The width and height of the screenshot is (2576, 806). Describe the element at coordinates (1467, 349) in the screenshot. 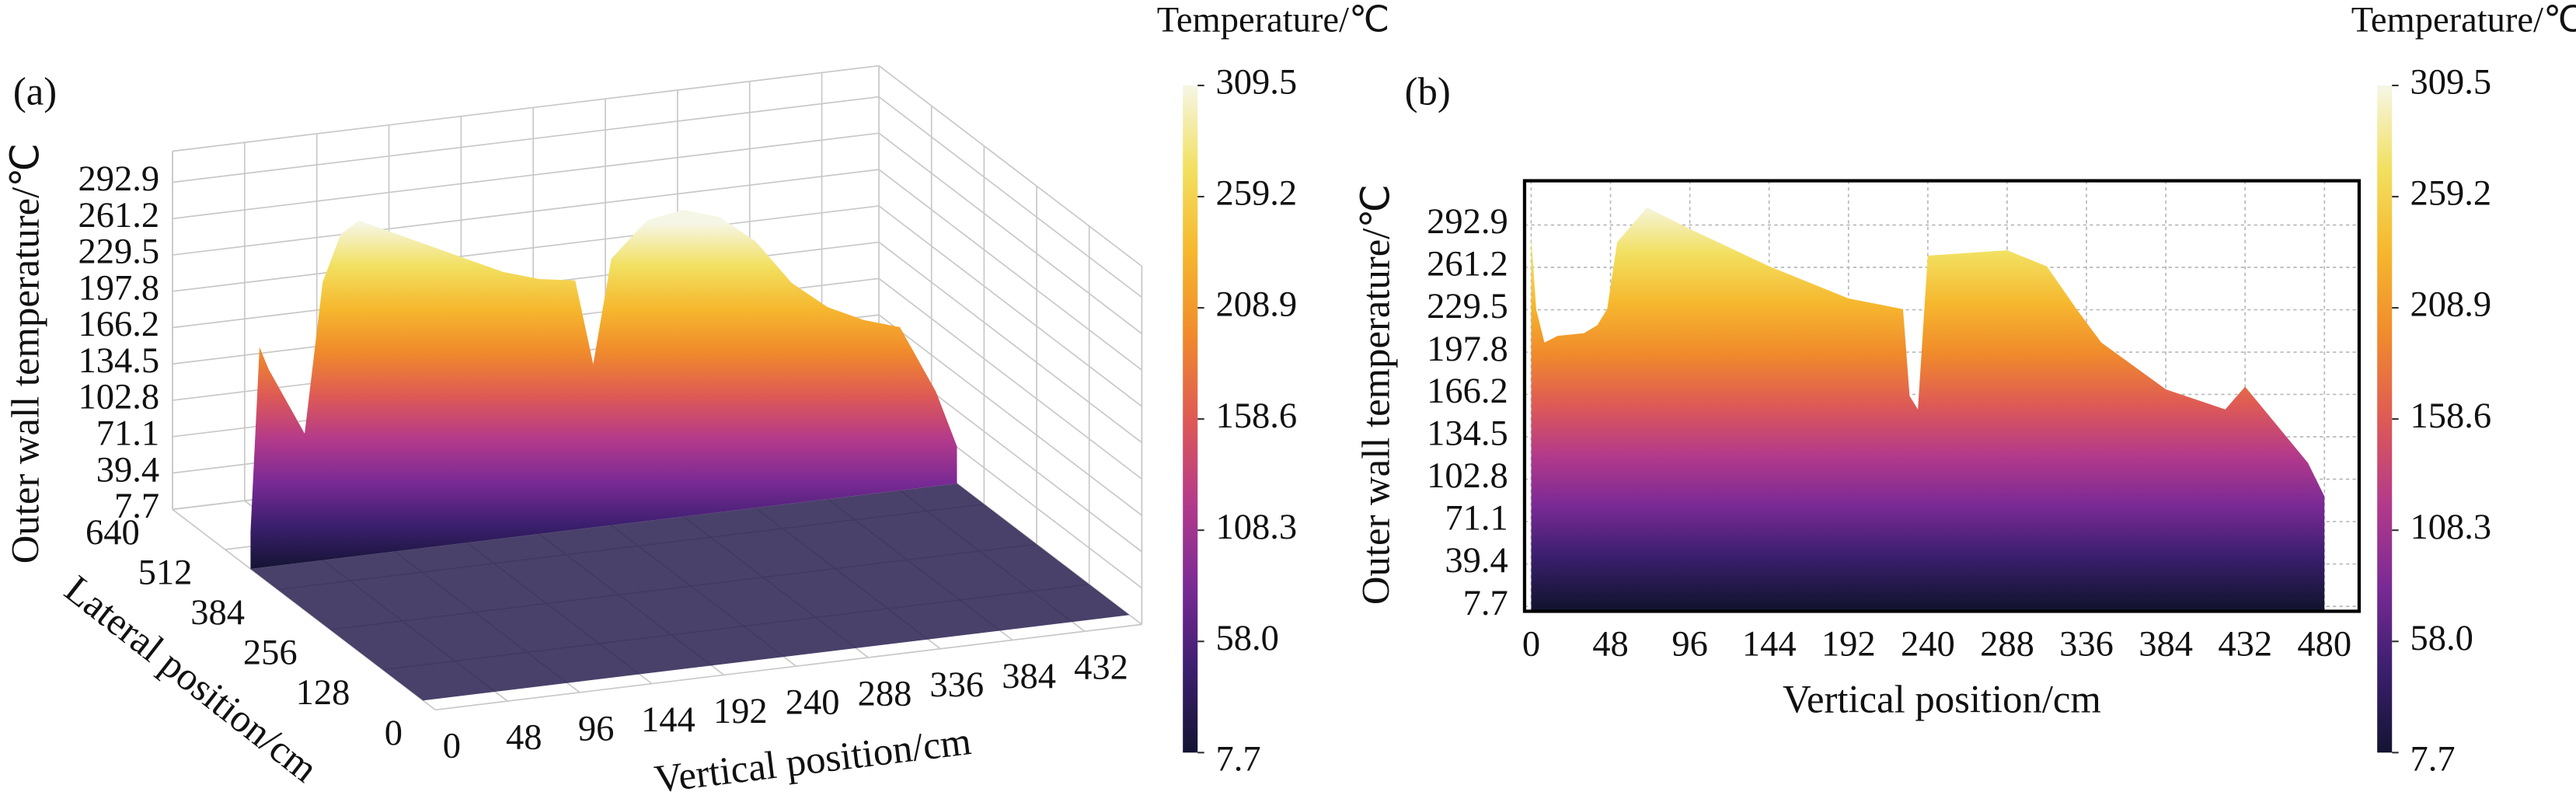

I see `y-tick-label: 197.8` at that location.